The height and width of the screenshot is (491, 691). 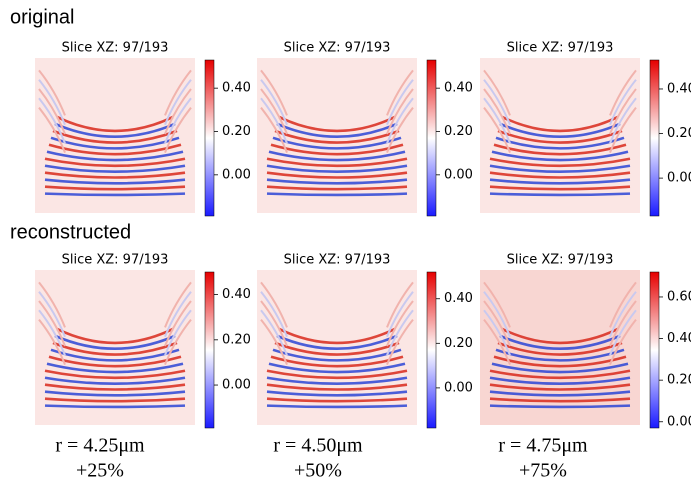 I want to click on caption-percent: +50%, so click(x=318, y=471).